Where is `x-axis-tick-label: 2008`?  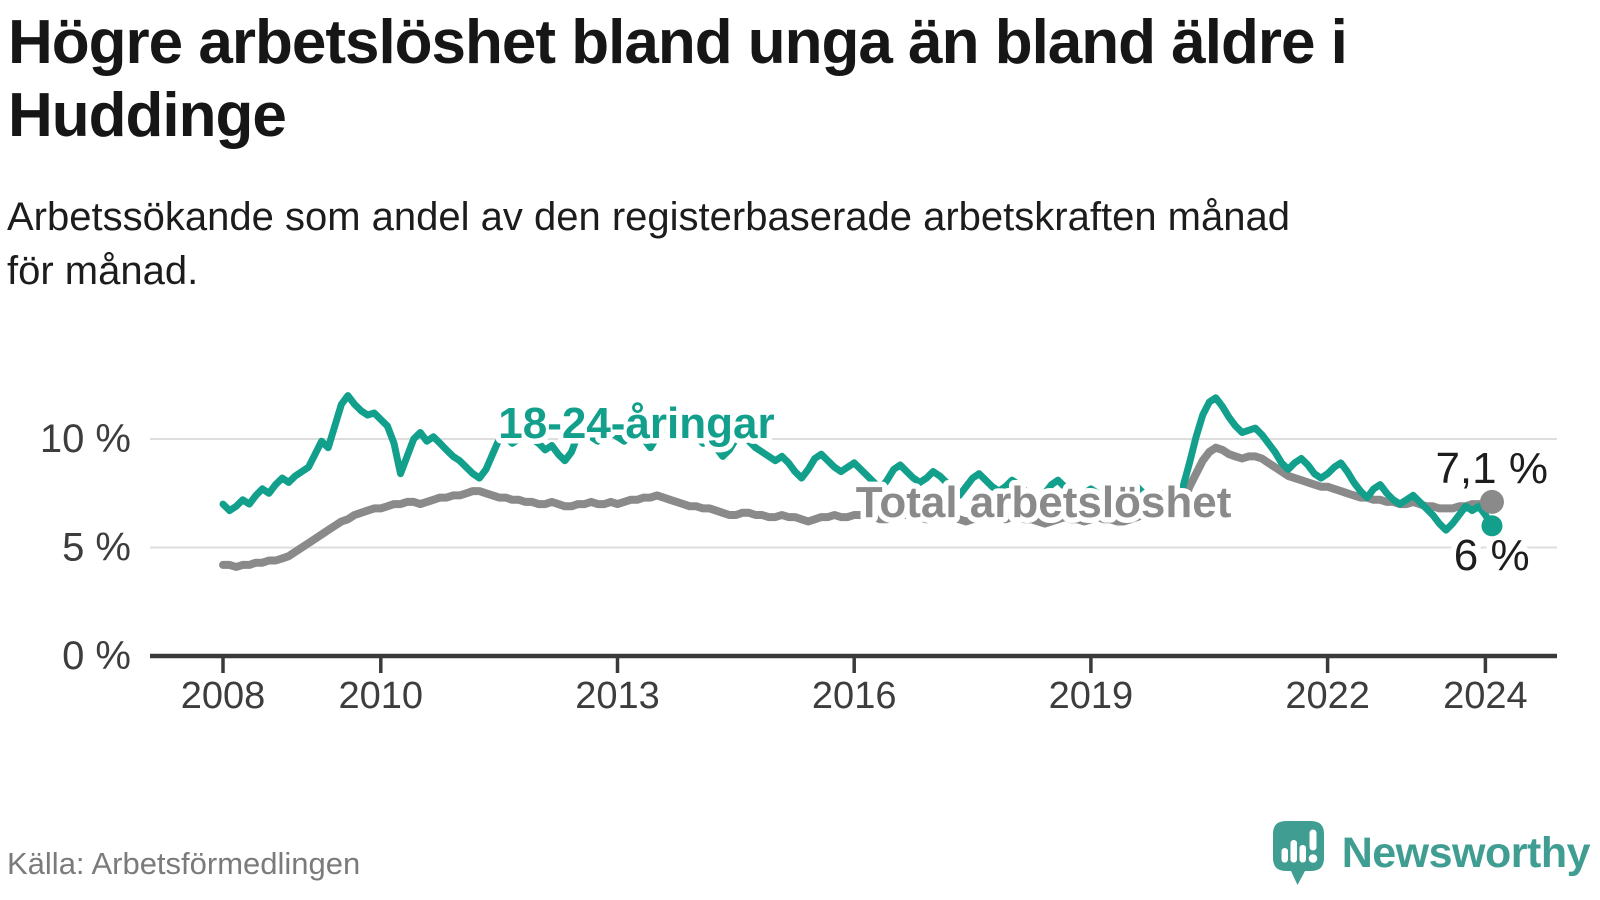 x-axis-tick-label: 2008 is located at coordinates (223, 696).